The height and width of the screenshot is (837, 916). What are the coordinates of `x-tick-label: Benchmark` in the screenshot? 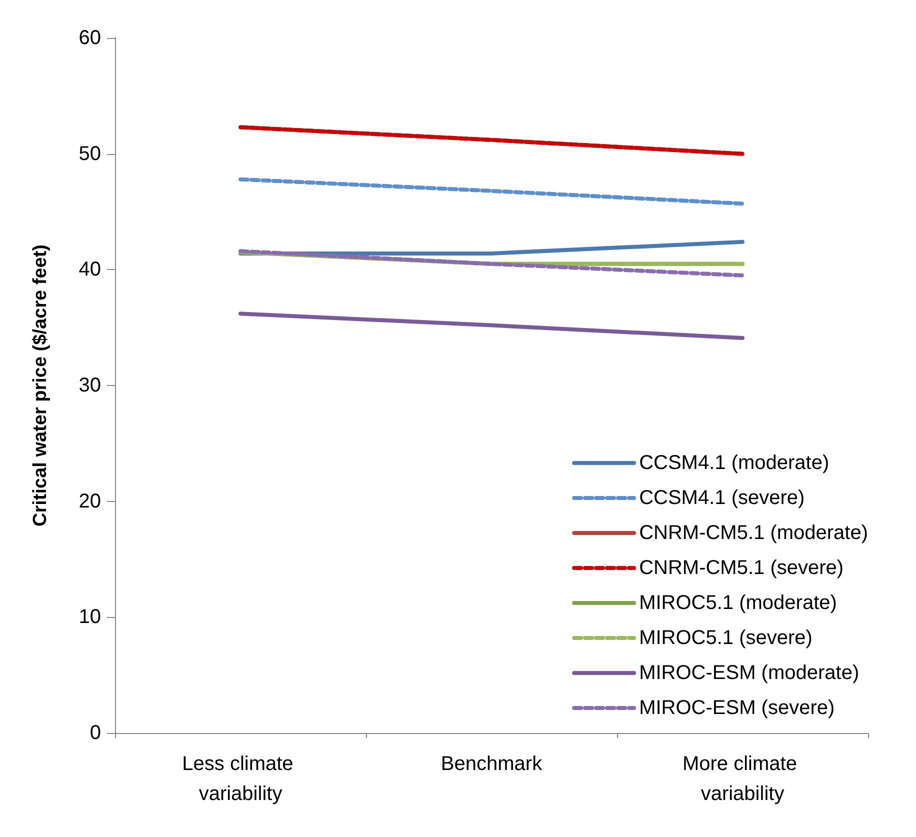 It's located at (492, 764).